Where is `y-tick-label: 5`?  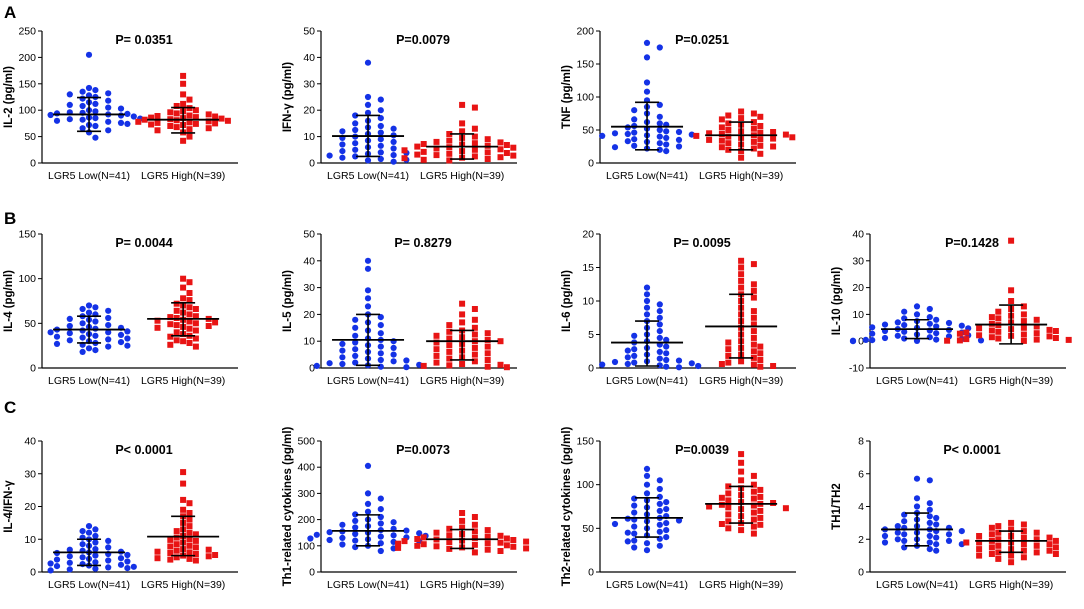
y-tick-label: 5 is located at coordinates (591, 335).